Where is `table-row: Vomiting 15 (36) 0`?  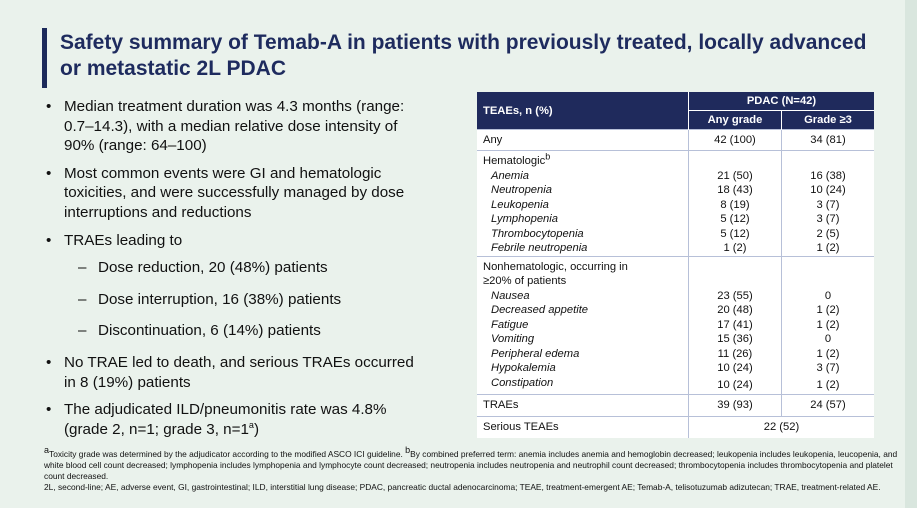 table-row: Vomiting 15 (36) 0 is located at coordinates (675, 339).